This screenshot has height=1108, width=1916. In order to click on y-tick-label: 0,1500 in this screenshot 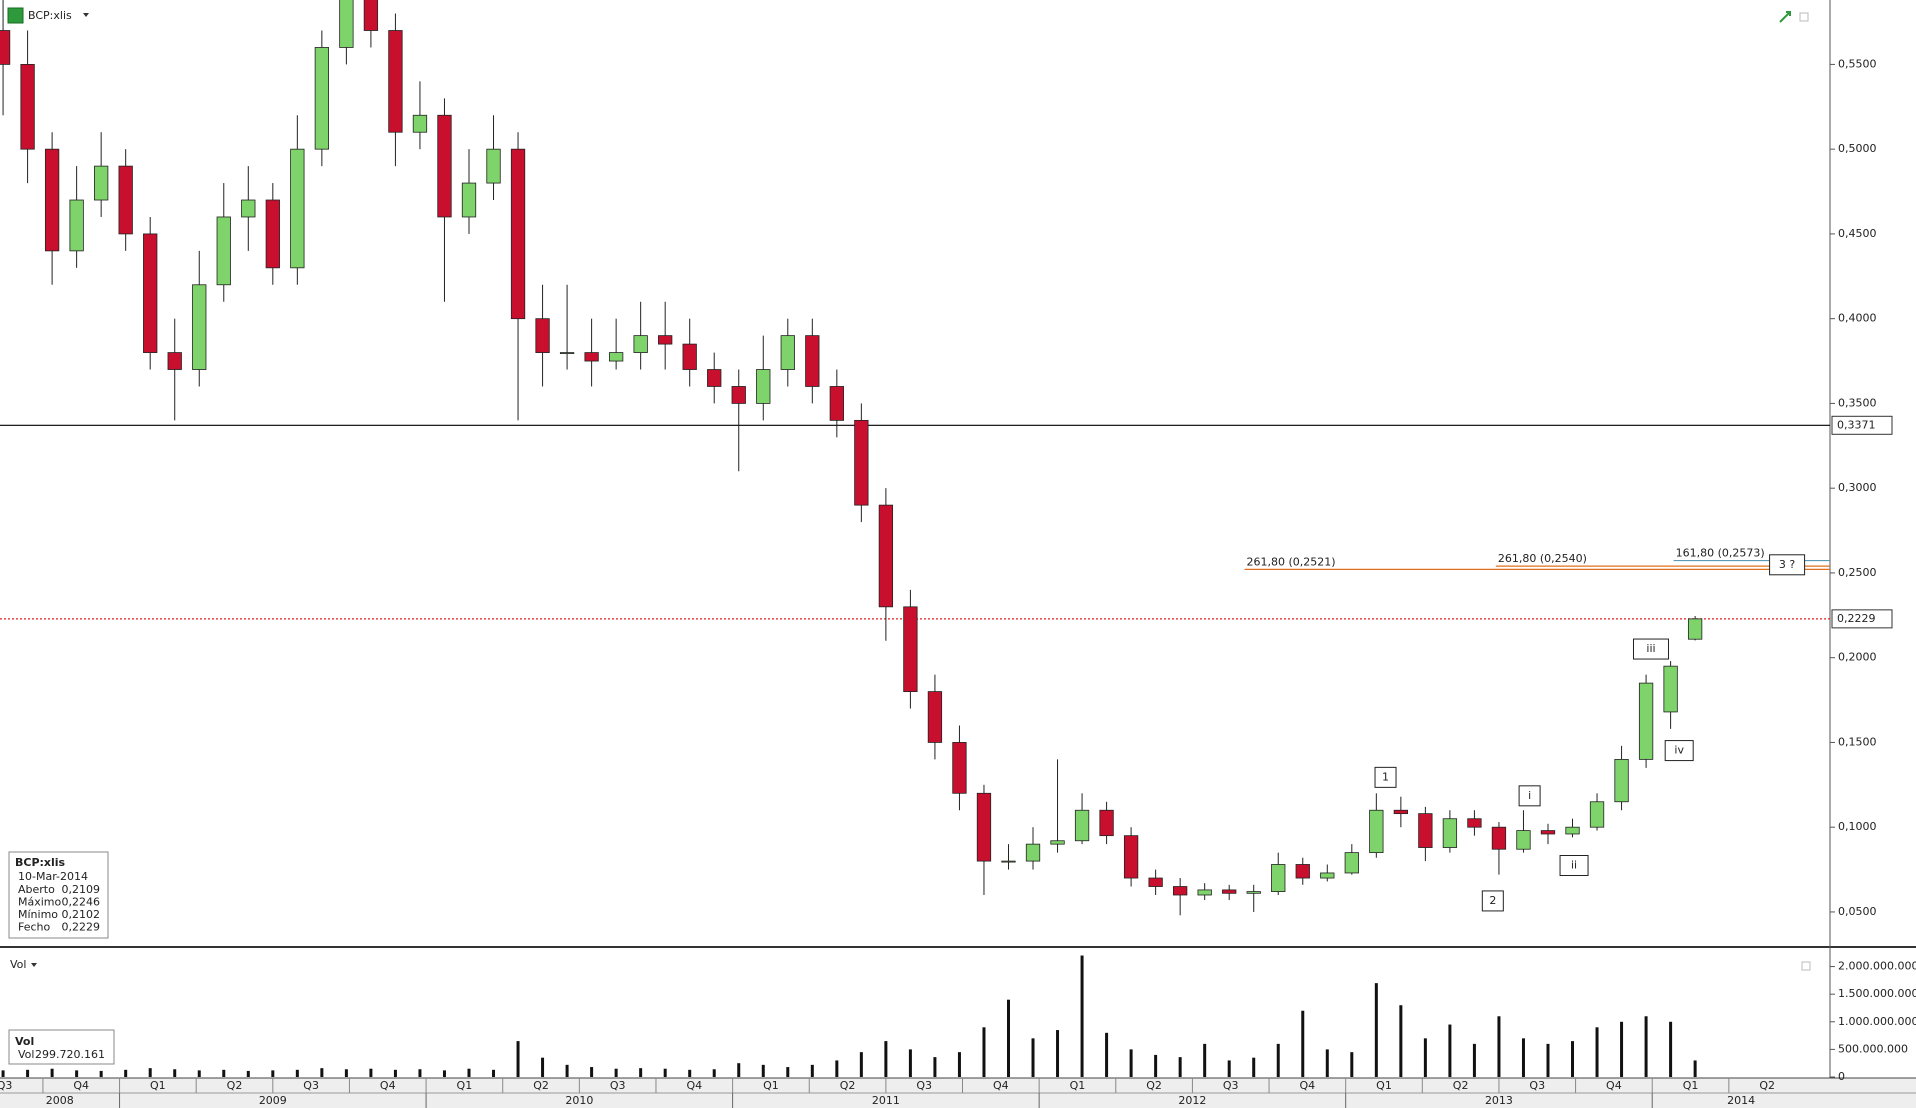, I will do `click(1857, 741)`.